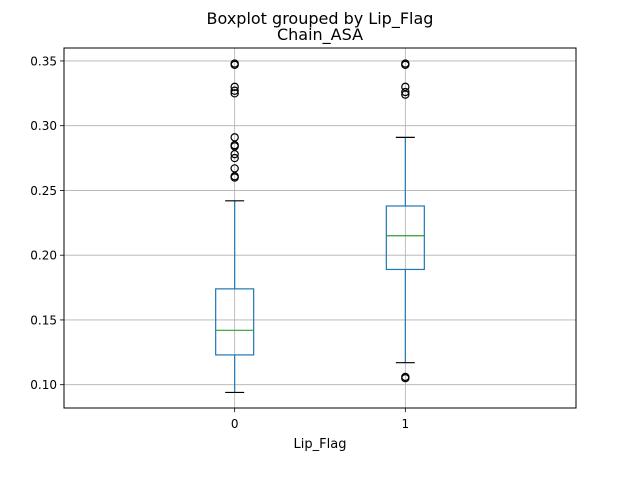  Describe the element at coordinates (320, 444) in the screenshot. I see `x-axis-label: Lip_Flag` at that location.